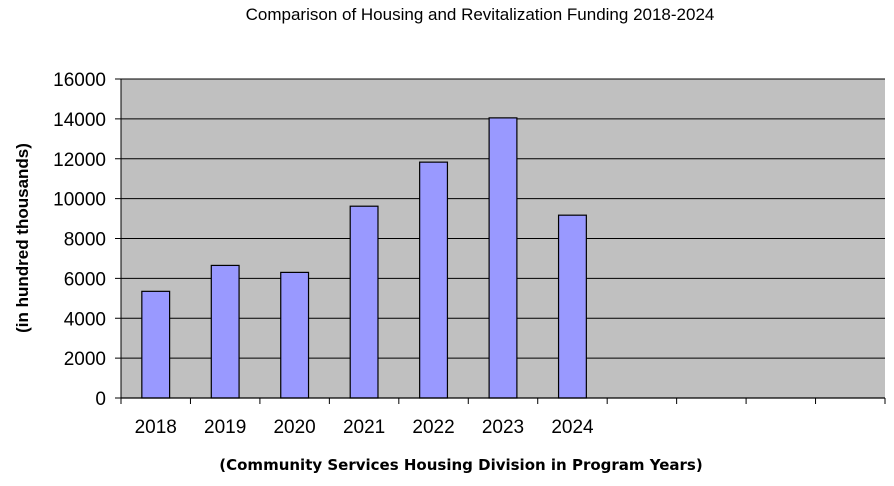  I want to click on y-tick-label: 0, so click(100, 399).